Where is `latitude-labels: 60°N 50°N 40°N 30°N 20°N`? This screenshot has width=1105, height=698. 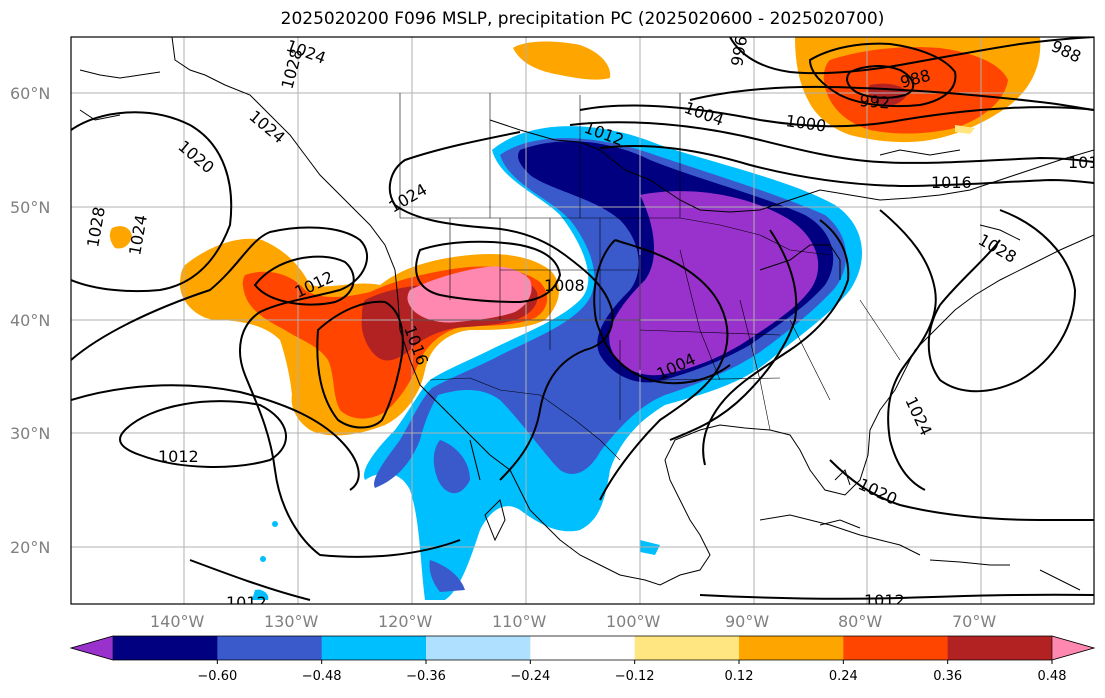 latitude-labels: 60°N 50°N 40°N 30°N 20°N is located at coordinates (30, 320).